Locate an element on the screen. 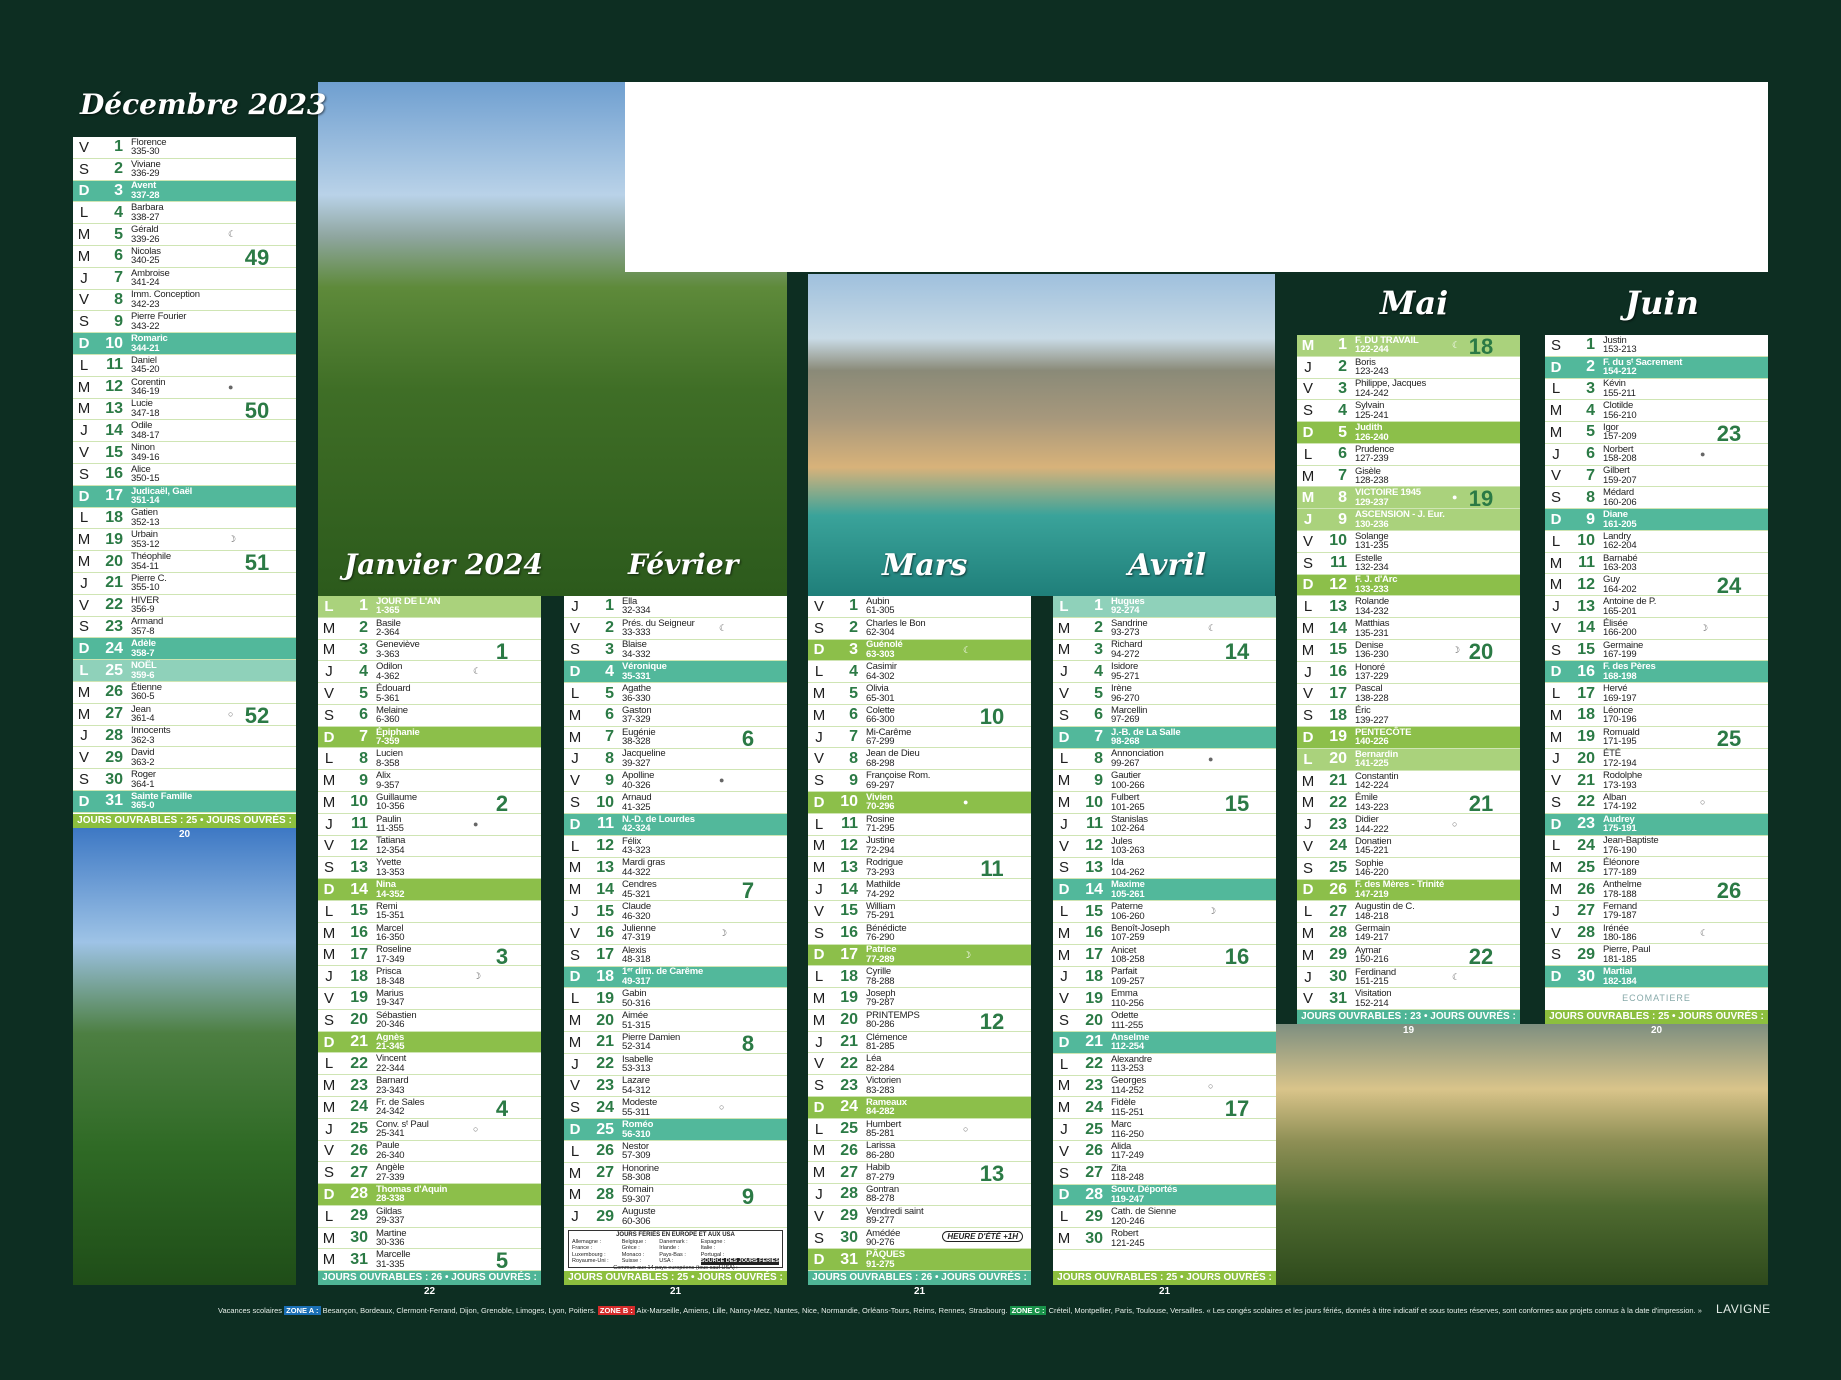 The width and height of the screenshot is (1841, 1380). saint-label: Sylvain is located at coordinates (1370, 406).